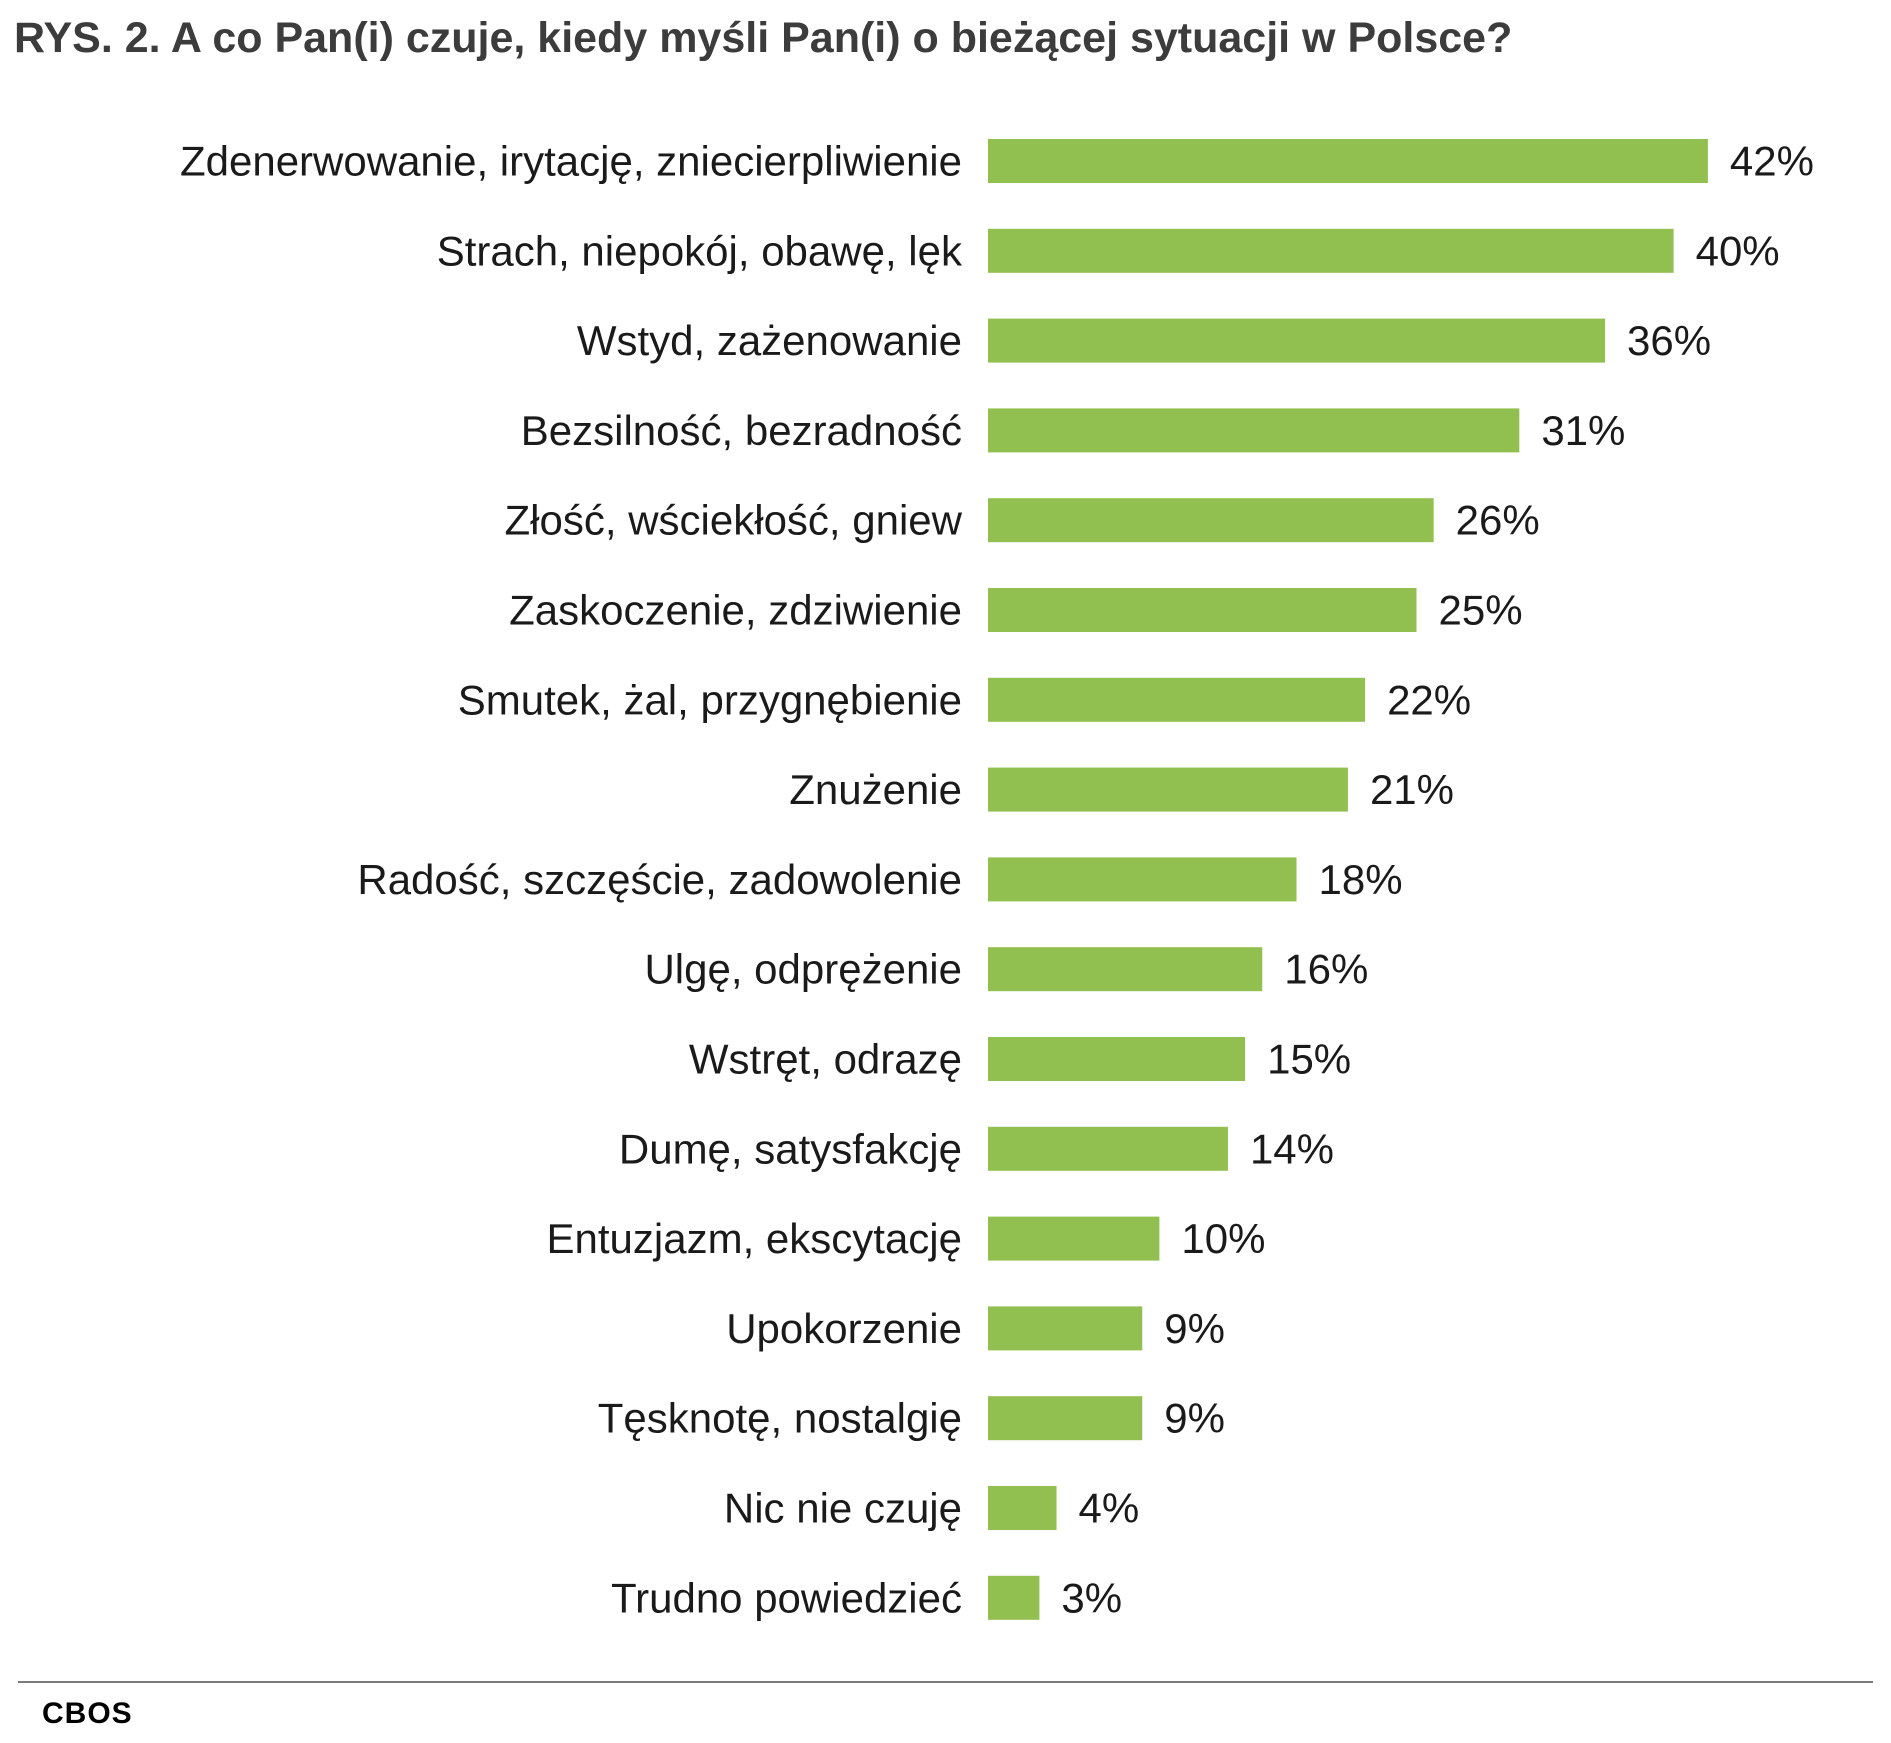 This screenshot has height=1743, width=1891. Describe the element at coordinates (1738, 250) in the screenshot. I see `value-label-1: 40%` at that location.